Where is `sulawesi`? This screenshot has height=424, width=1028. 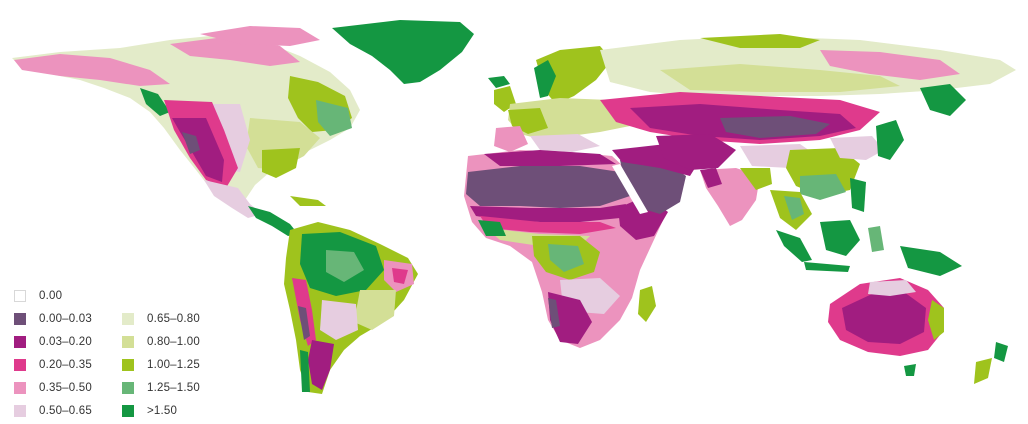 sulawesi is located at coordinates (876, 239).